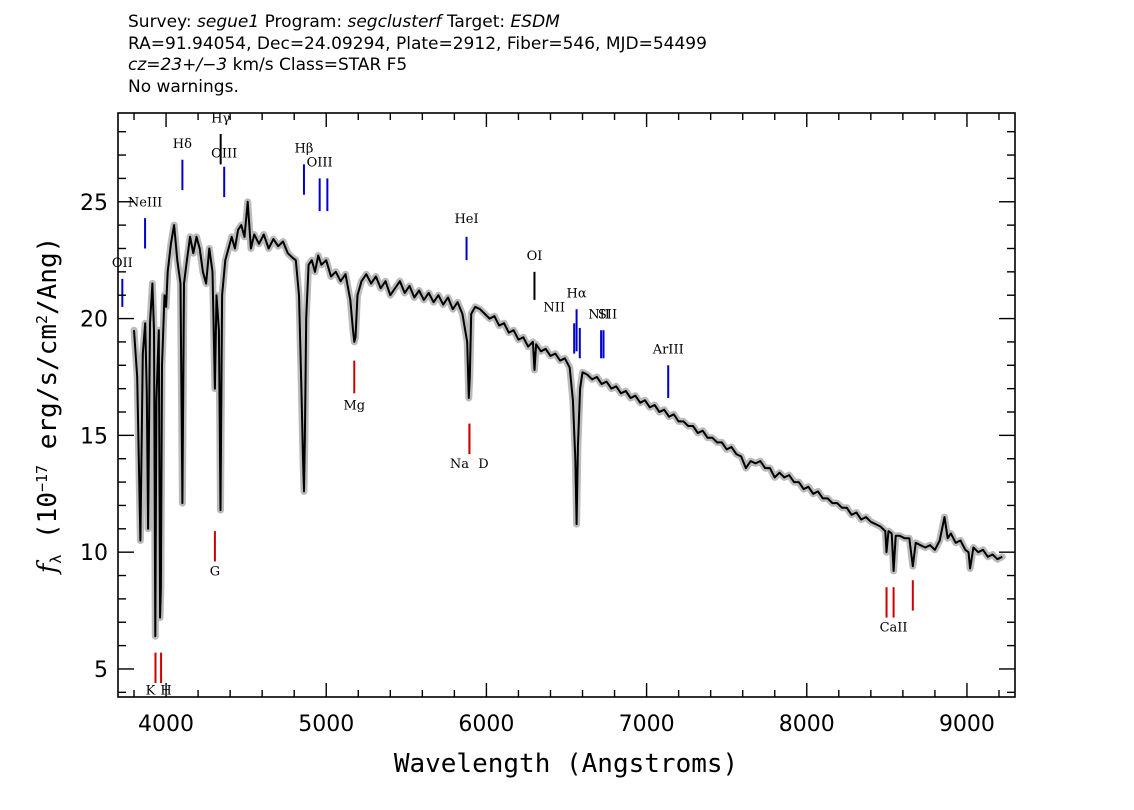 Image resolution: width=1134 pixels, height=810 pixels. What do you see at coordinates (303, 22) in the screenshot?
I see `program-label: Program:` at bounding box center [303, 22].